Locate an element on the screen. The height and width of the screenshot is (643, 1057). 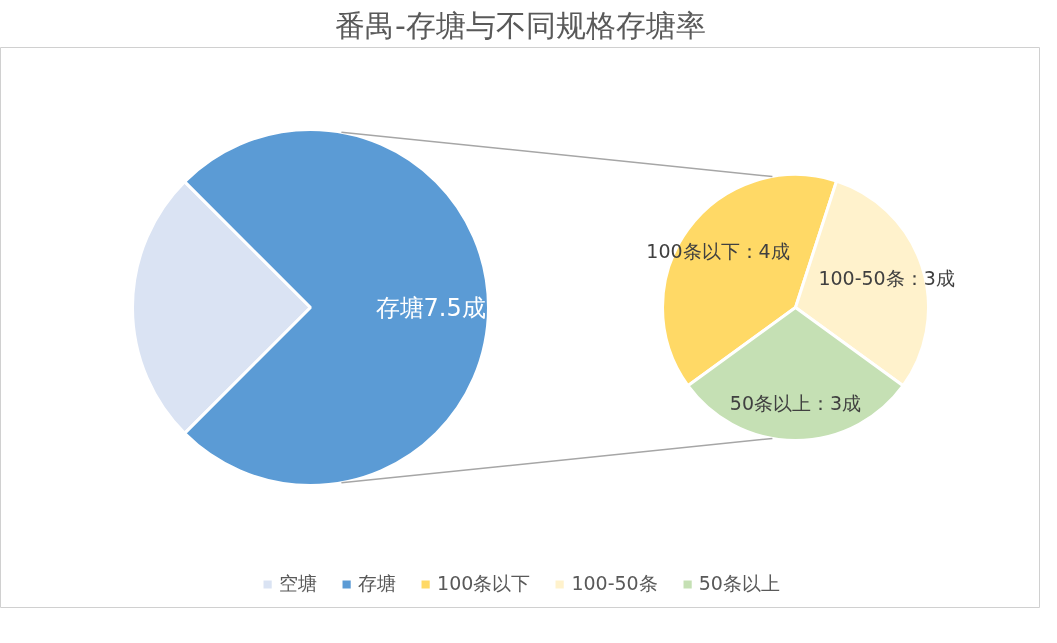
legend-label: 50条以上 is located at coordinates (739, 583).